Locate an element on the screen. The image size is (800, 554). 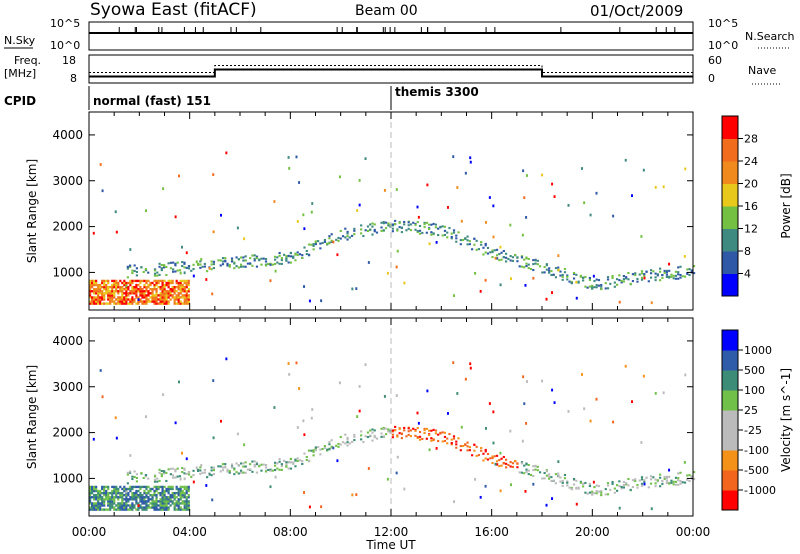
plot-title: Syowa East (fitACF) is located at coordinates (173, 10).